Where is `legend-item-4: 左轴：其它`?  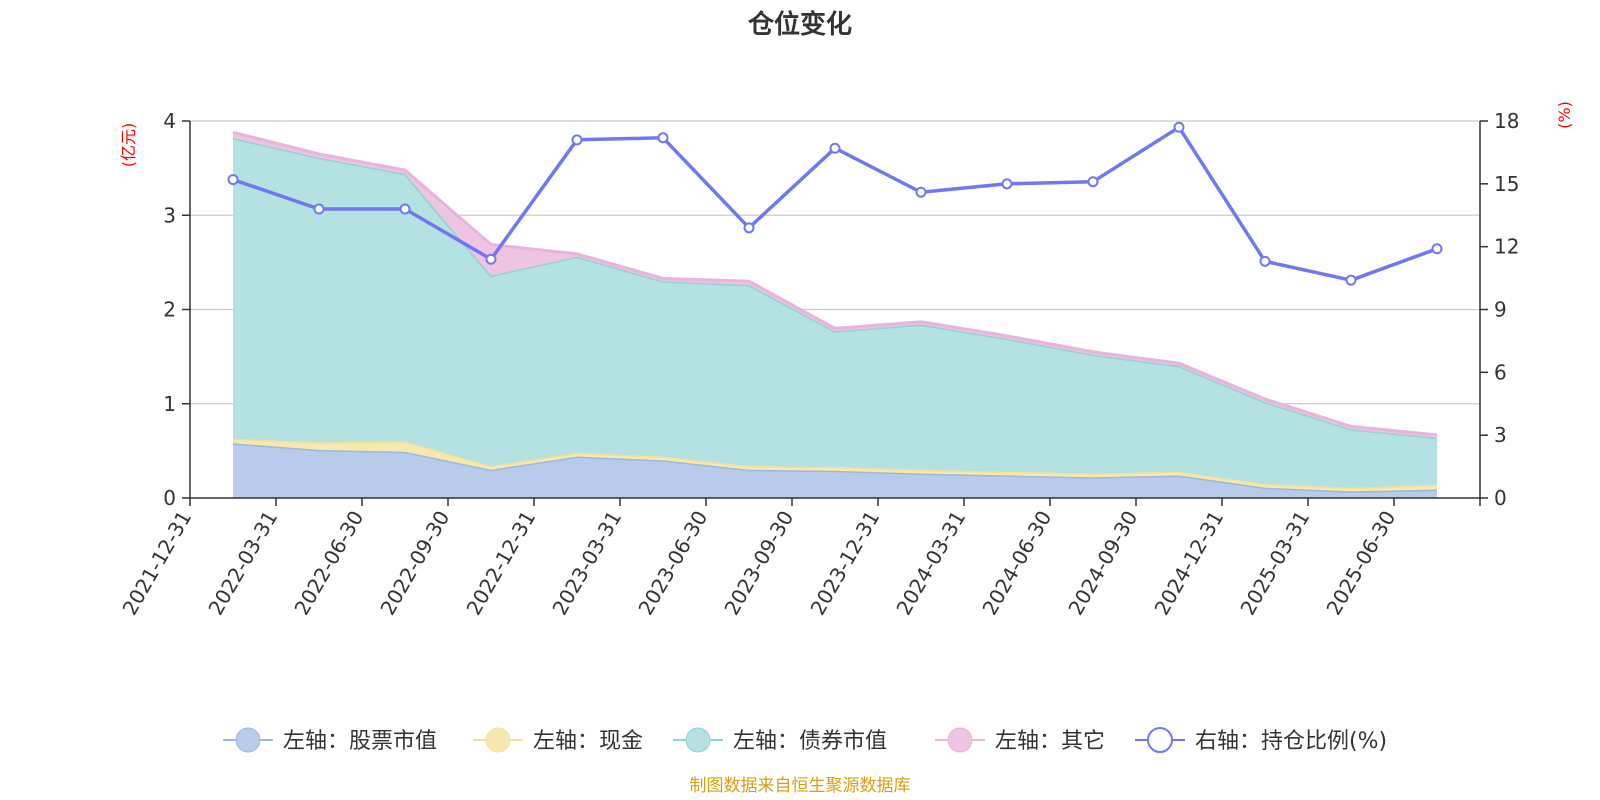 legend-item-4: 左轴：其它 is located at coordinates (1020, 740).